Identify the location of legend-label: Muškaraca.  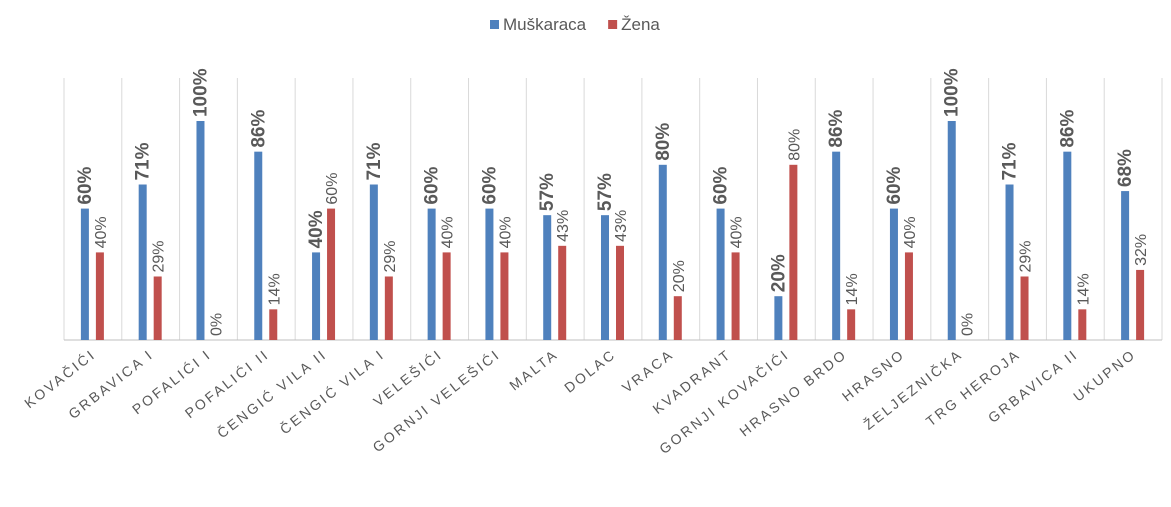
(545, 24).